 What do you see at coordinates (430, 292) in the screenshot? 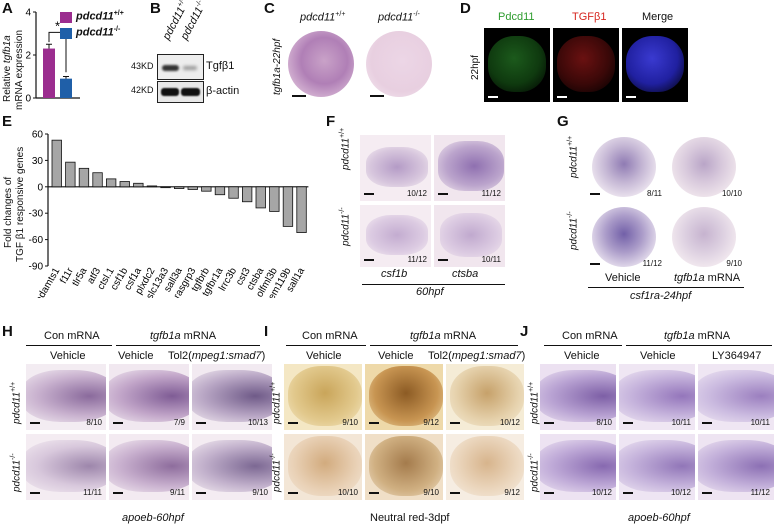
I see `panel-f-stage: 60hpf` at bounding box center [430, 292].